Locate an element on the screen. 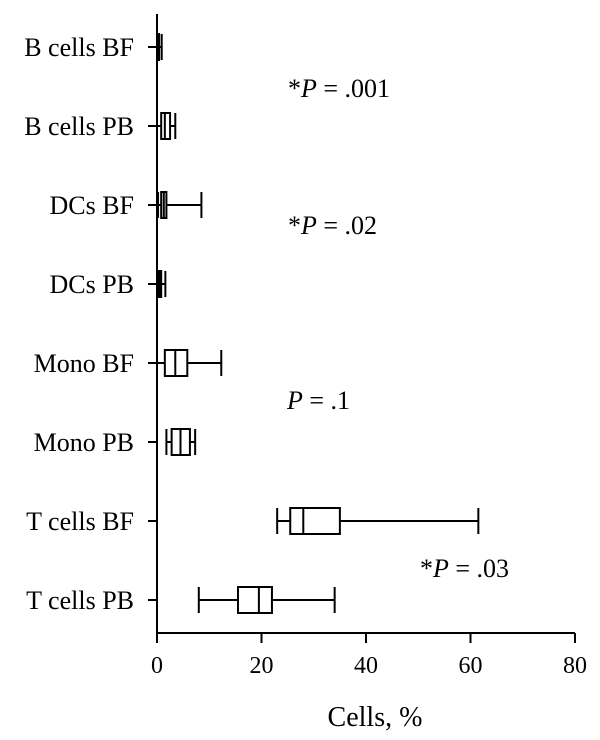 This screenshot has width=600, height=740. y-category-label: Mono BF is located at coordinates (84, 363).